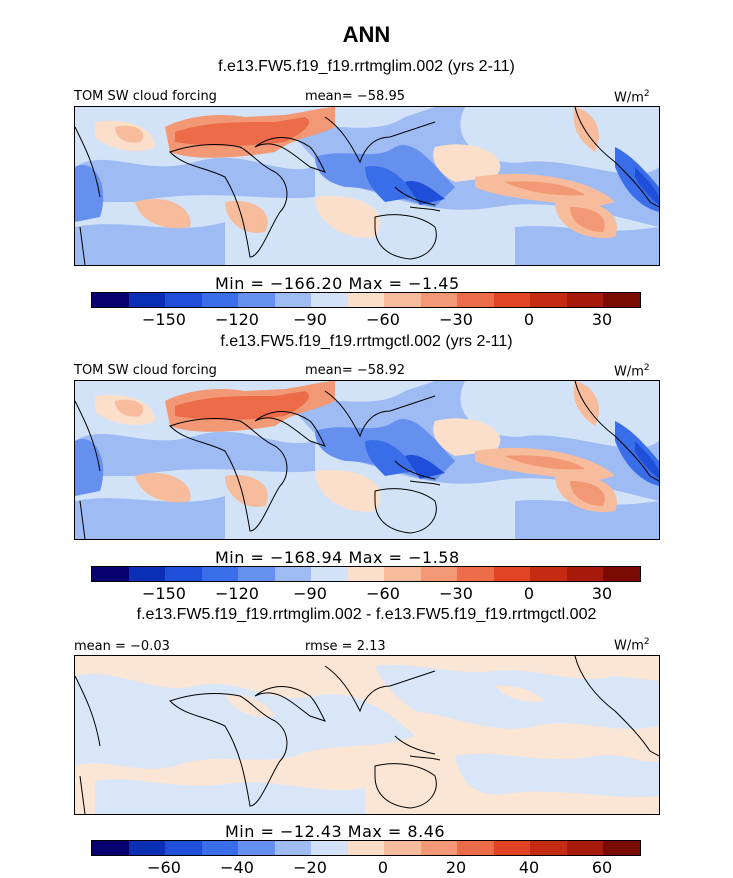 Image resolution: width=733 pixels, height=878 pixels. I want to click on colorbar-tick: −20, so click(310, 867).